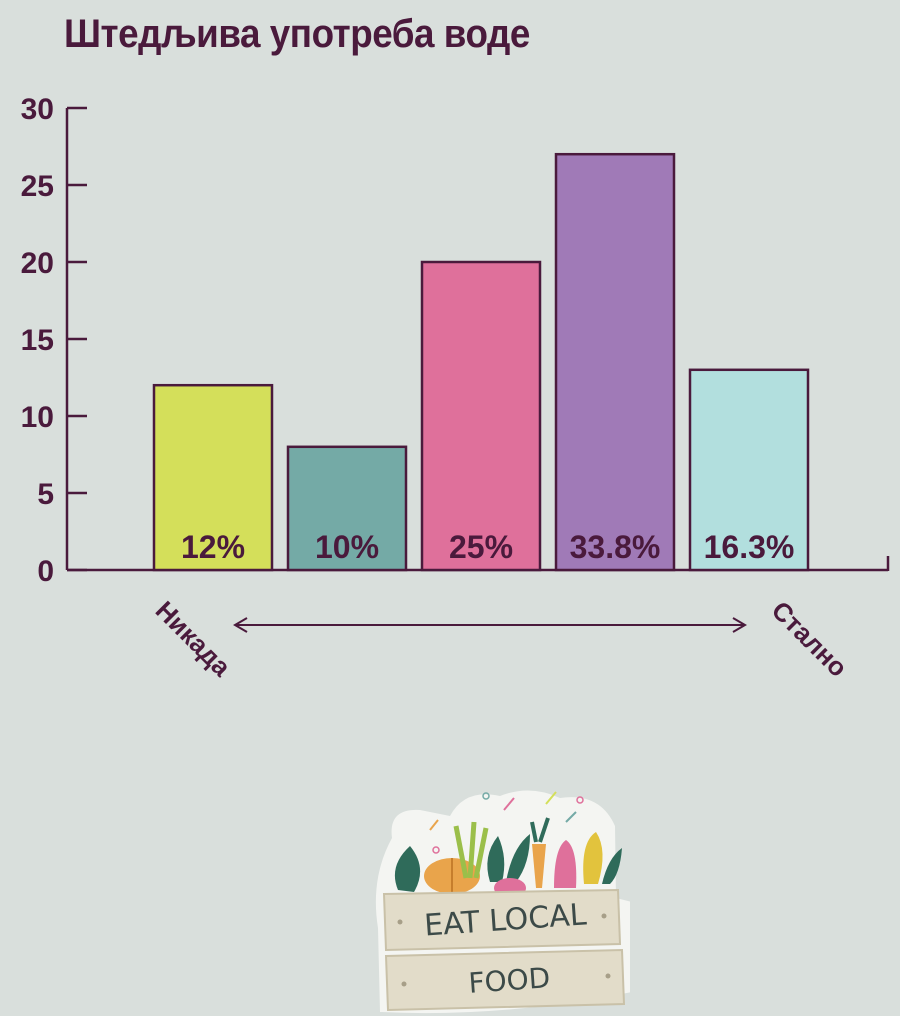 This screenshot has width=900, height=1016. I want to click on data-label-3: 25%, so click(481, 547).